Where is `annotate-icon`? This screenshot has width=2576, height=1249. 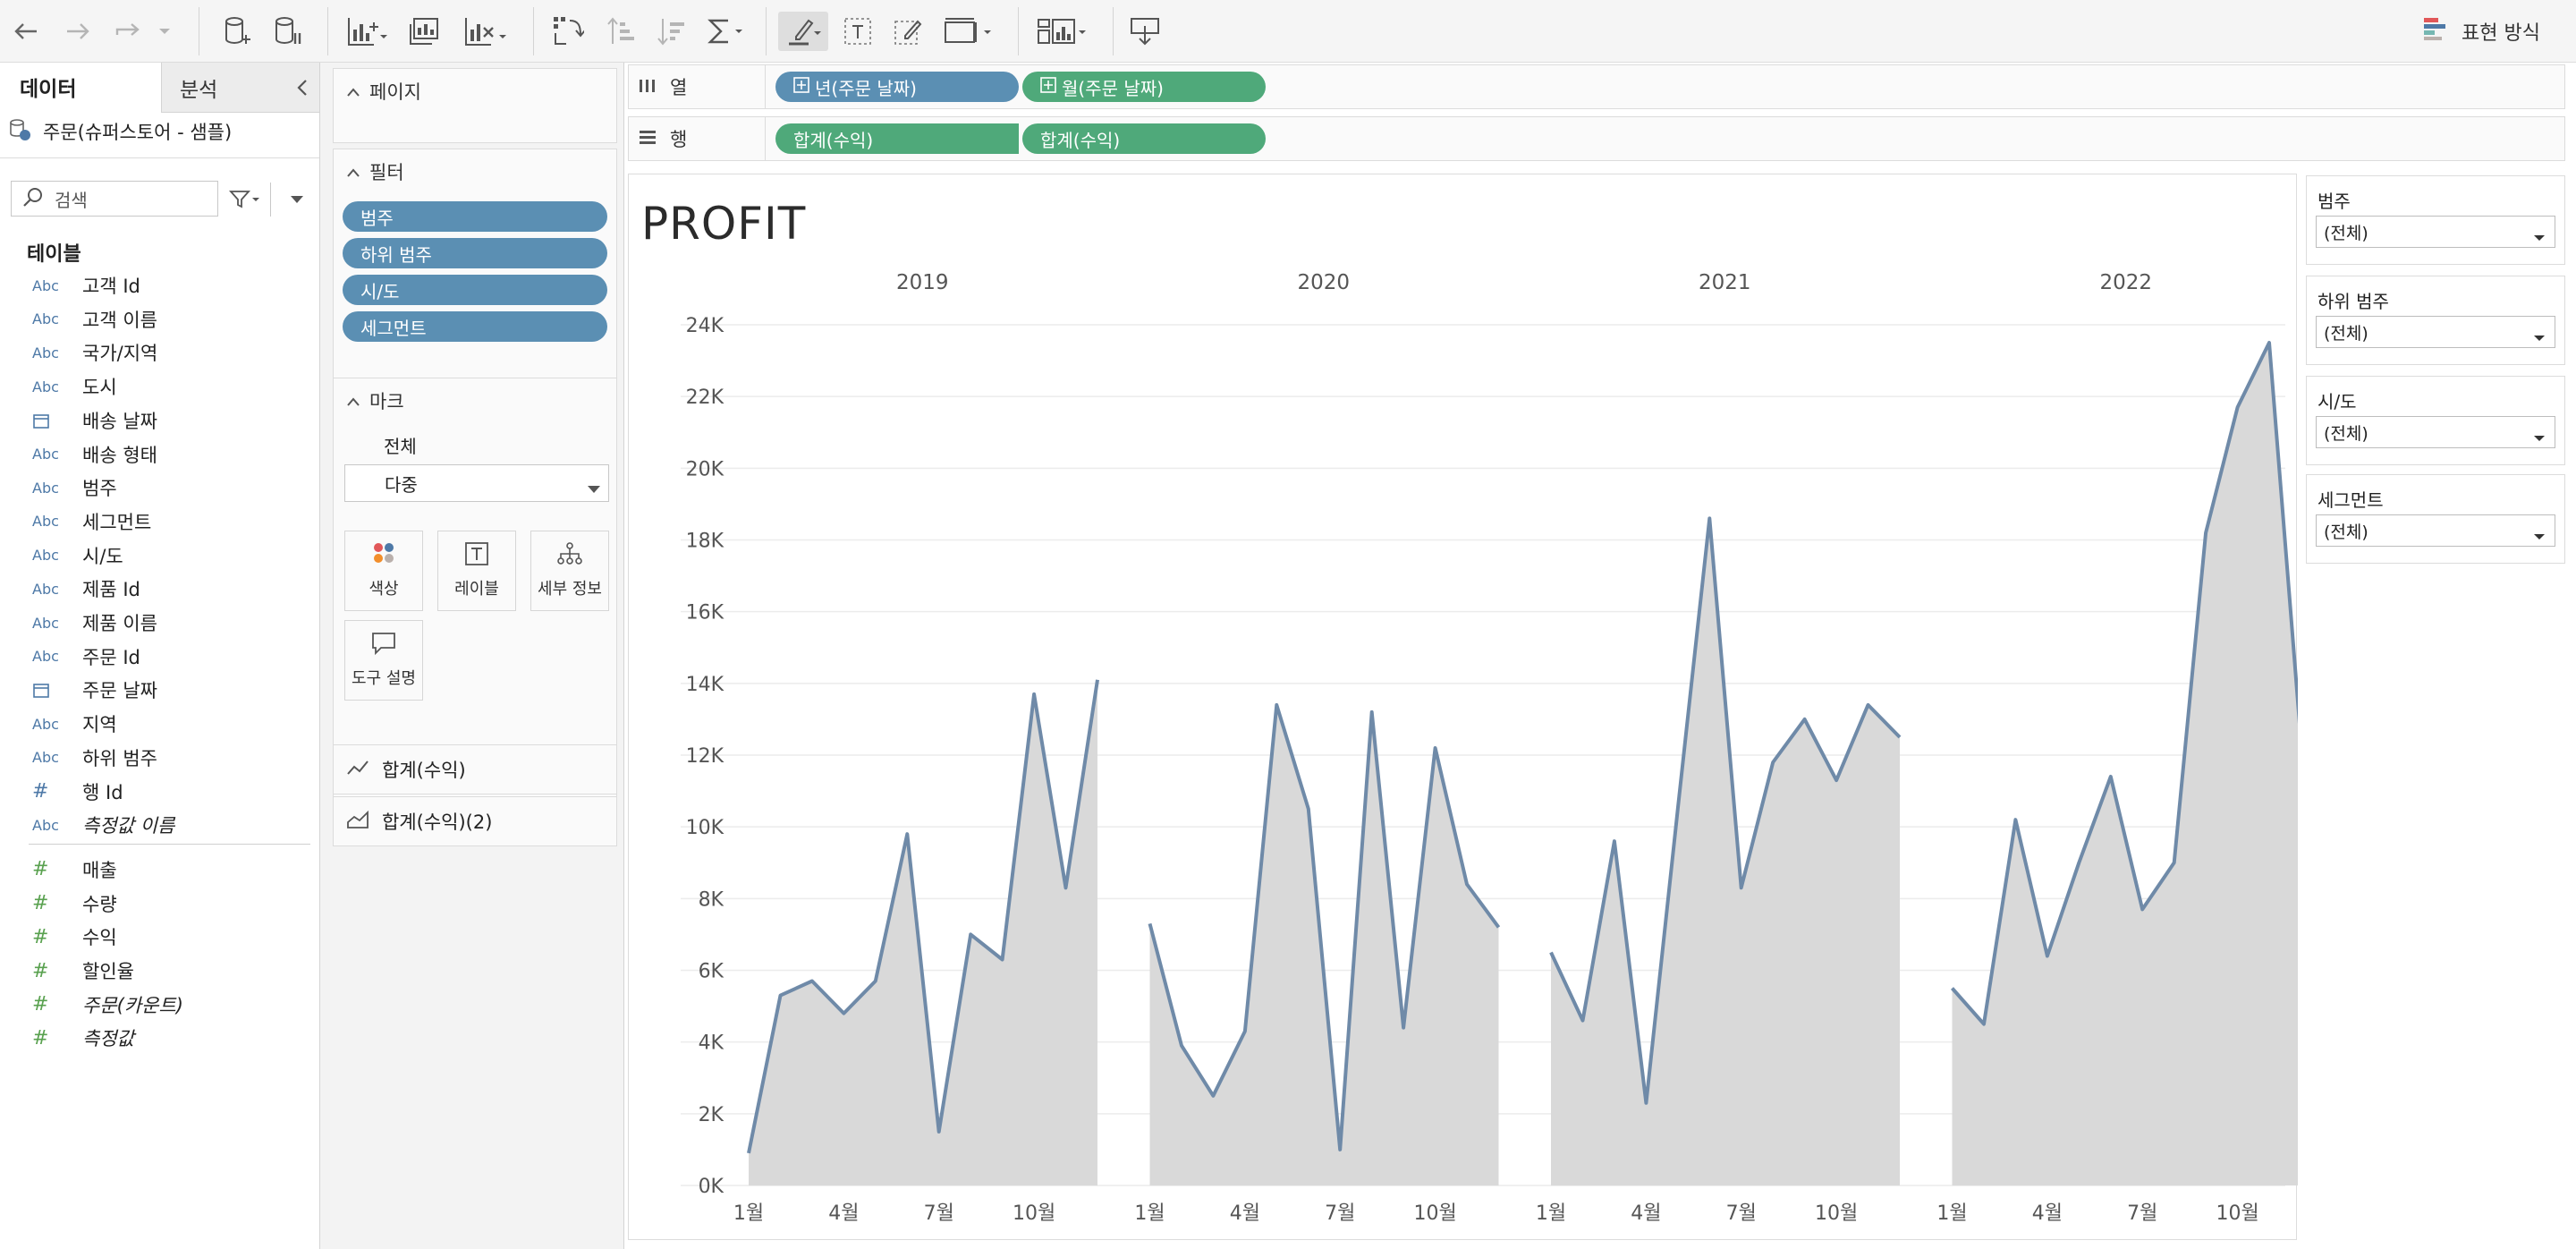
annotate-icon is located at coordinates (908, 32).